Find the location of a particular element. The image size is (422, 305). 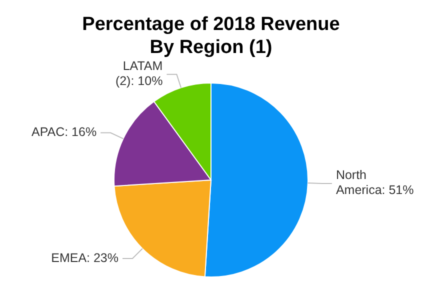

slice-label: EMEA: 23% is located at coordinates (84, 258).